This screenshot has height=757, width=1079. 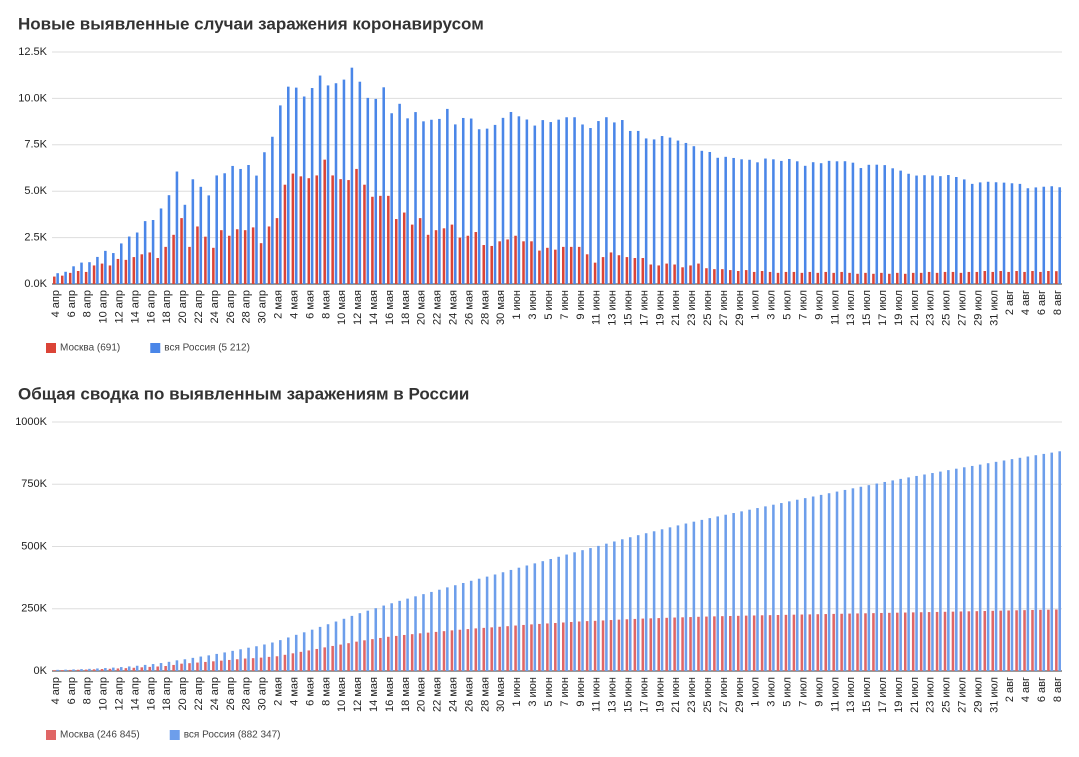 I want to click on x-tick-label: 4 авг, so click(x=1026, y=302).